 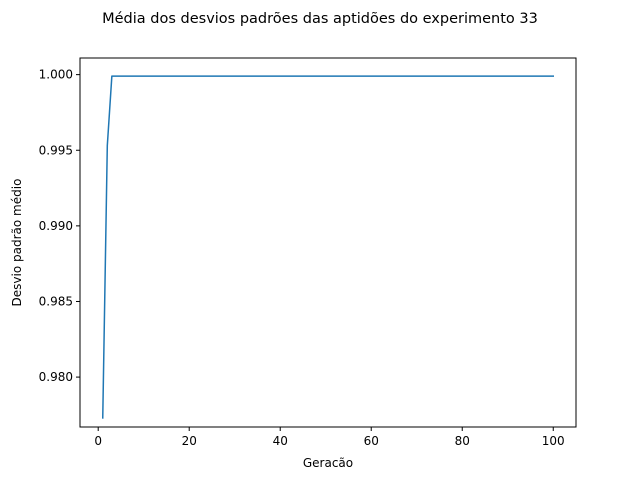 What do you see at coordinates (371, 441) in the screenshot?
I see `x-tick-label: 60` at bounding box center [371, 441].